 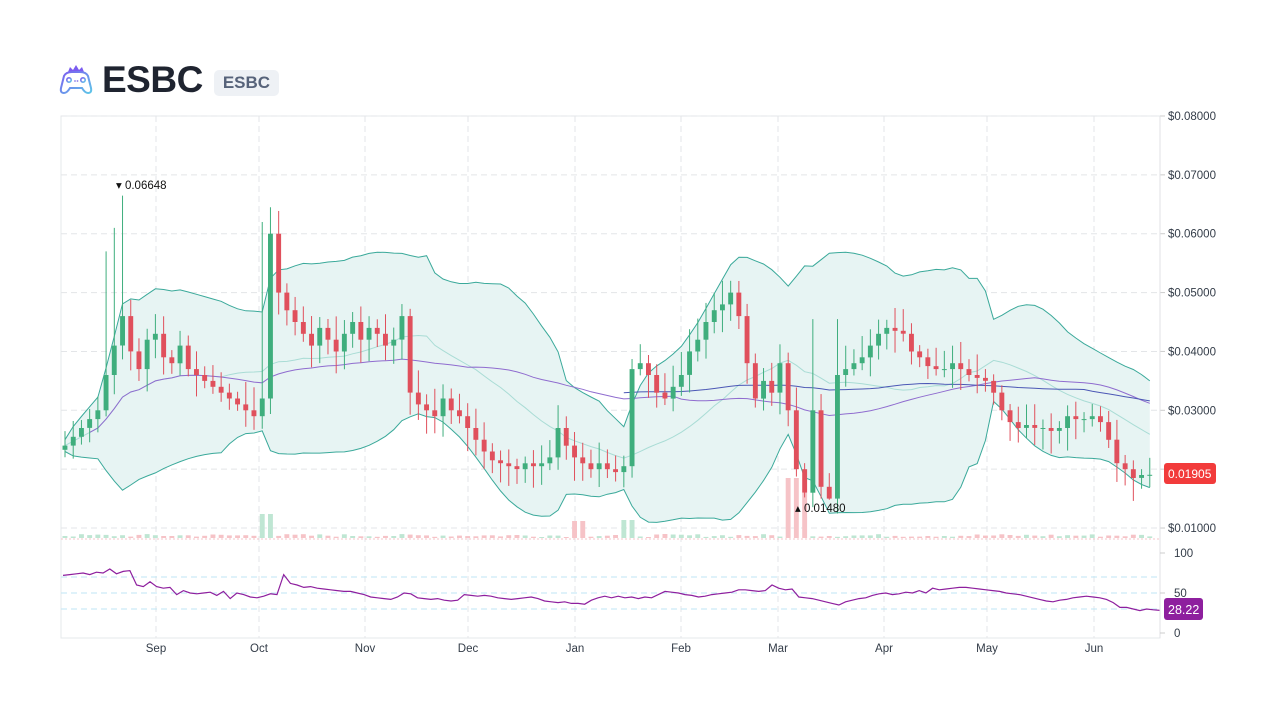 I want to click on rsi-panel, so click(x=611, y=590).